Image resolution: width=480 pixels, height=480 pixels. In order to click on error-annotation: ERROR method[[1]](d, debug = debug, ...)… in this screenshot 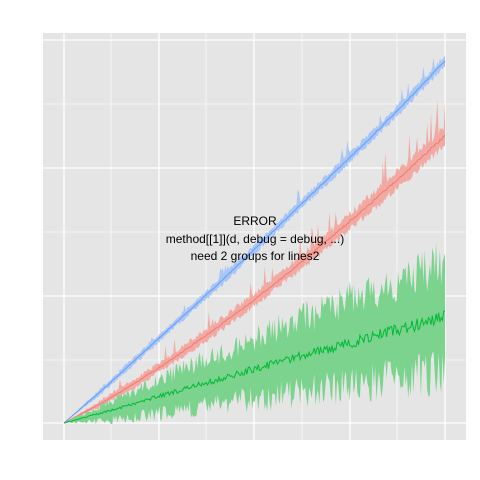, I will do `click(255, 238)`.